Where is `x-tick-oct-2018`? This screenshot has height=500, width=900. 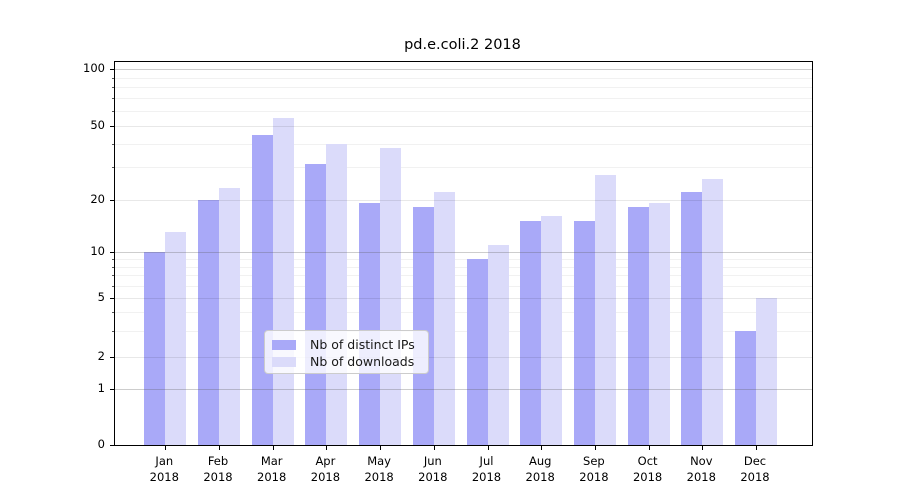
x-tick-oct-2018 is located at coordinates (649, 448).